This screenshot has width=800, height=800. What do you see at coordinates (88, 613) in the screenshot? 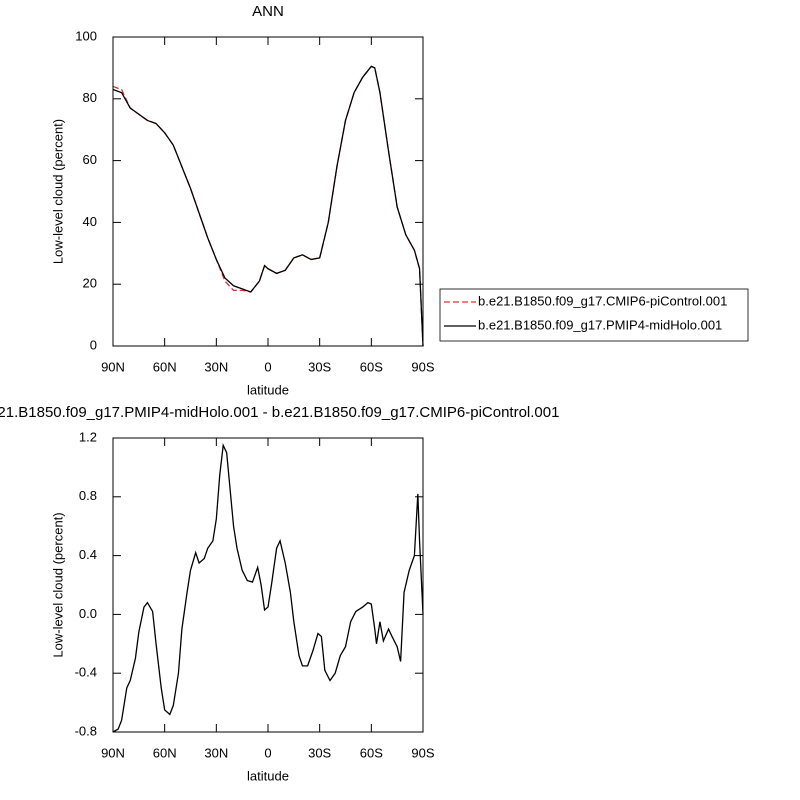
I see `y-tick-label: 0.0` at bounding box center [88, 613].